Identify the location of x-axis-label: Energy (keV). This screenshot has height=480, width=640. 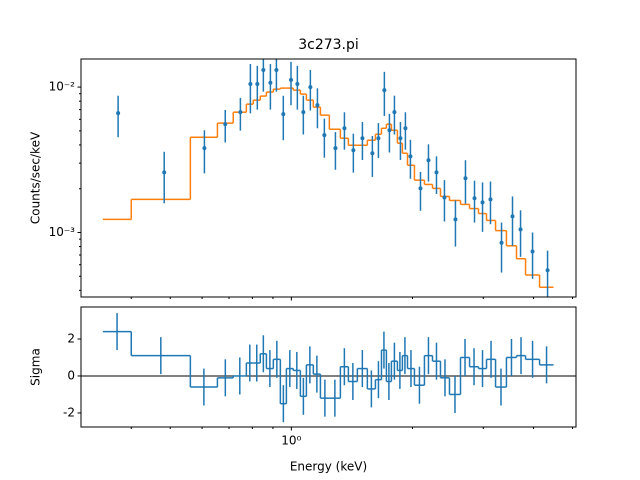
(328, 467).